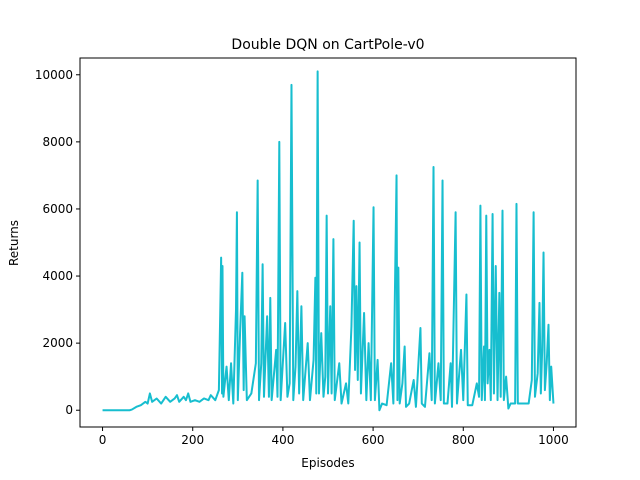  What do you see at coordinates (69, 410) in the screenshot?
I see `y-tick-label: 0` at bounding box center [69, 410].